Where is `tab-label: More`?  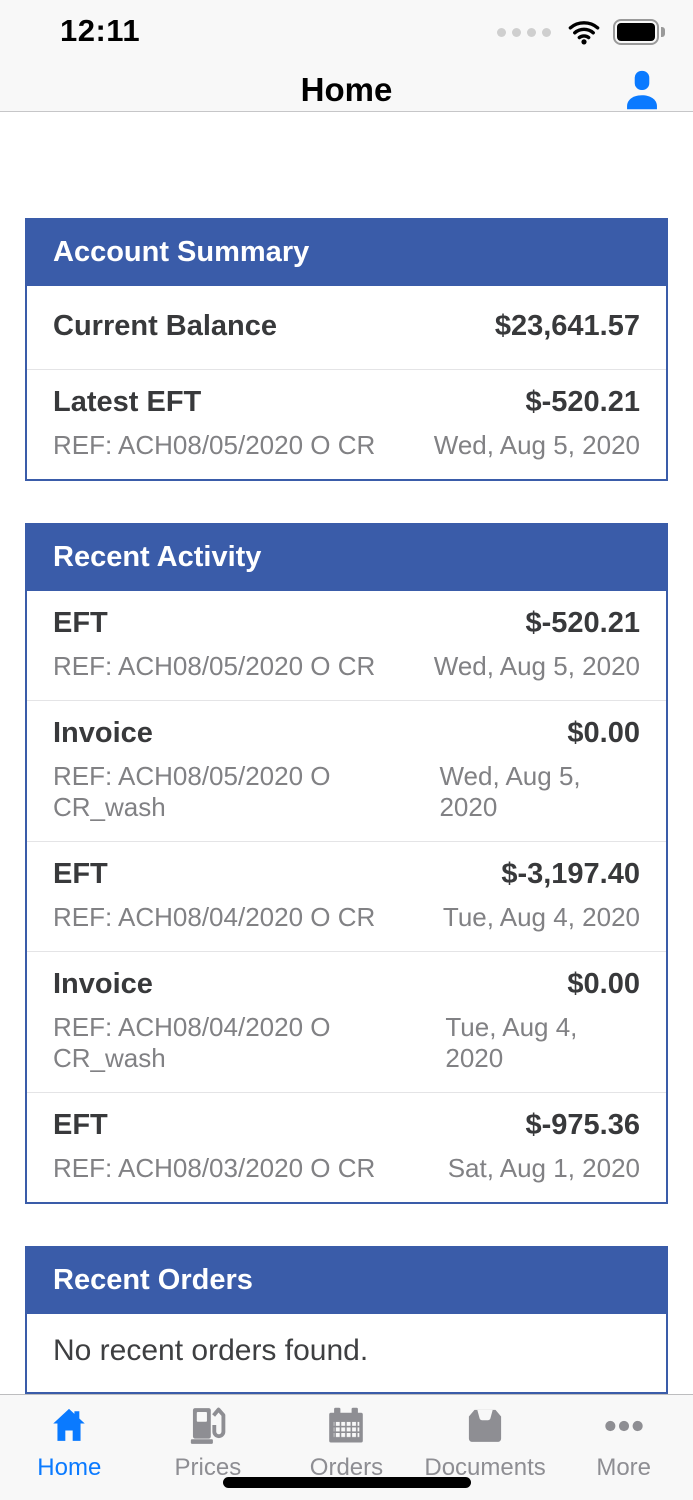 tab-label: More is located at coordinates (624, 1467).